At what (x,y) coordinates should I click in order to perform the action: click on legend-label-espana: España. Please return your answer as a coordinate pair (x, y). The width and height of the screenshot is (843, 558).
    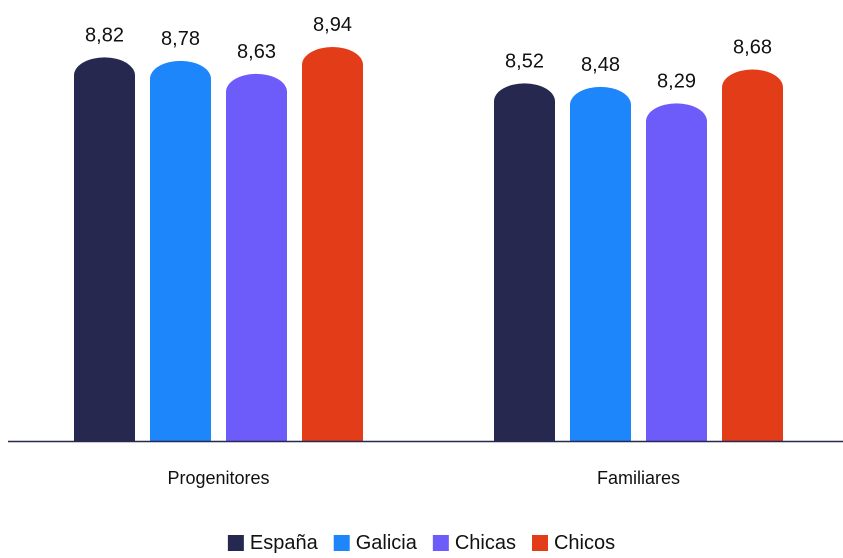
    Looking at the image, I should click on (284, 543).